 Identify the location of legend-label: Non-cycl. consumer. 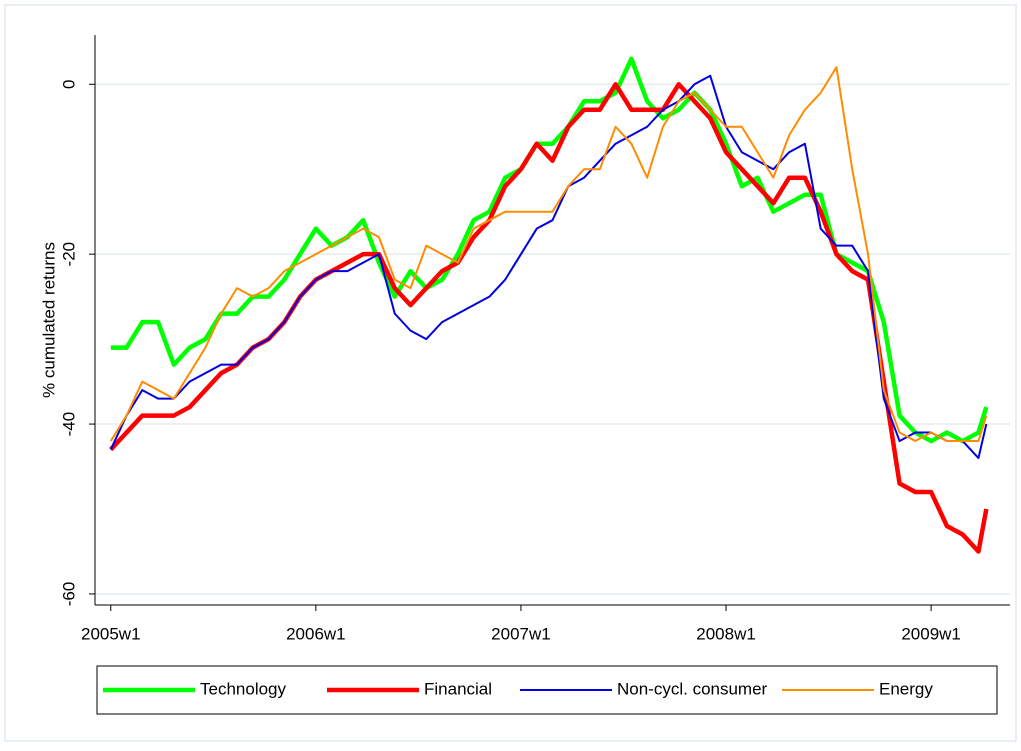
(692, 688).